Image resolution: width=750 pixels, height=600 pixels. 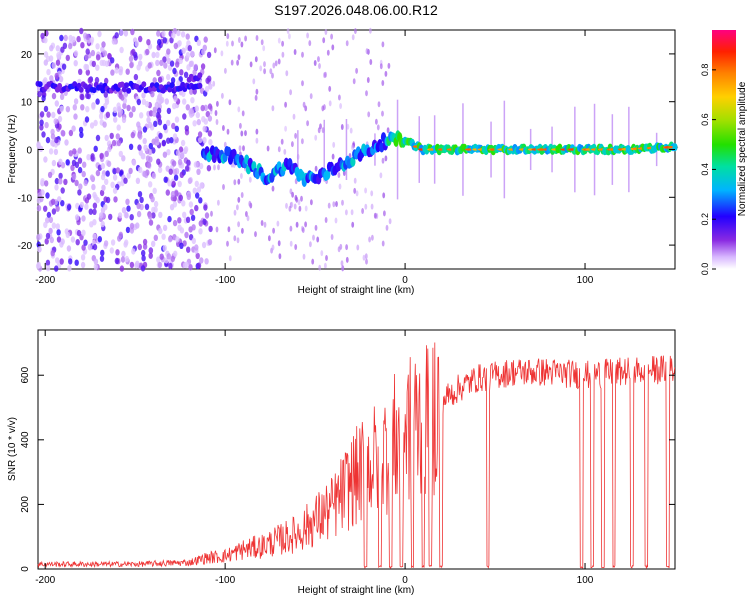 I want to click on colorbar-tick-label: 0.8, so click(x=705, y=70).